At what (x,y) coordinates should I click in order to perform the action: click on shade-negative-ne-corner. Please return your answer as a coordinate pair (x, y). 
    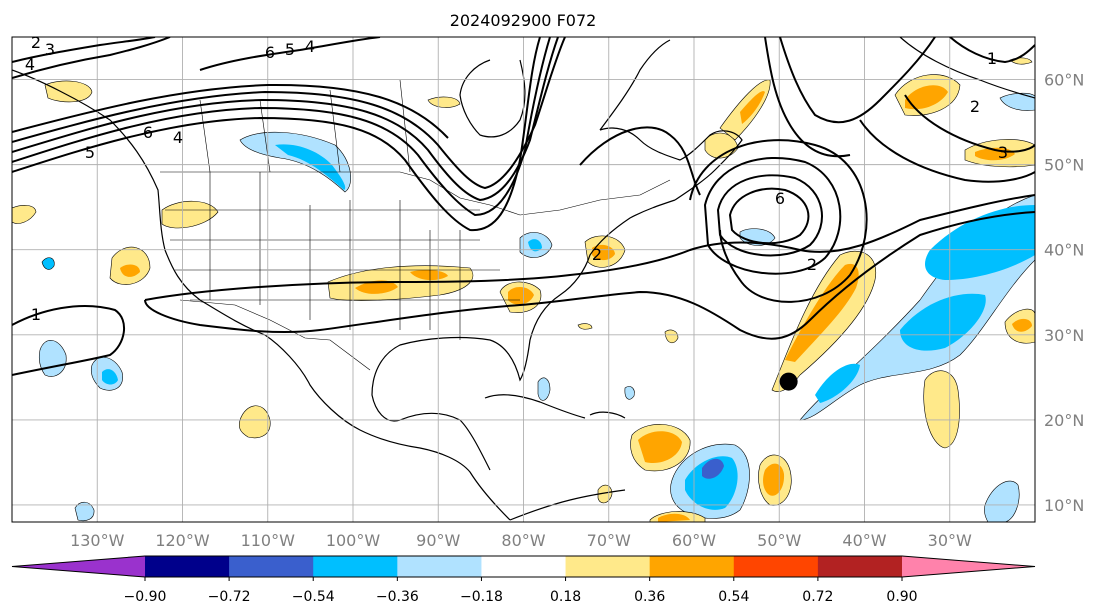
    Looking at the image, I should click on (1017, 101).